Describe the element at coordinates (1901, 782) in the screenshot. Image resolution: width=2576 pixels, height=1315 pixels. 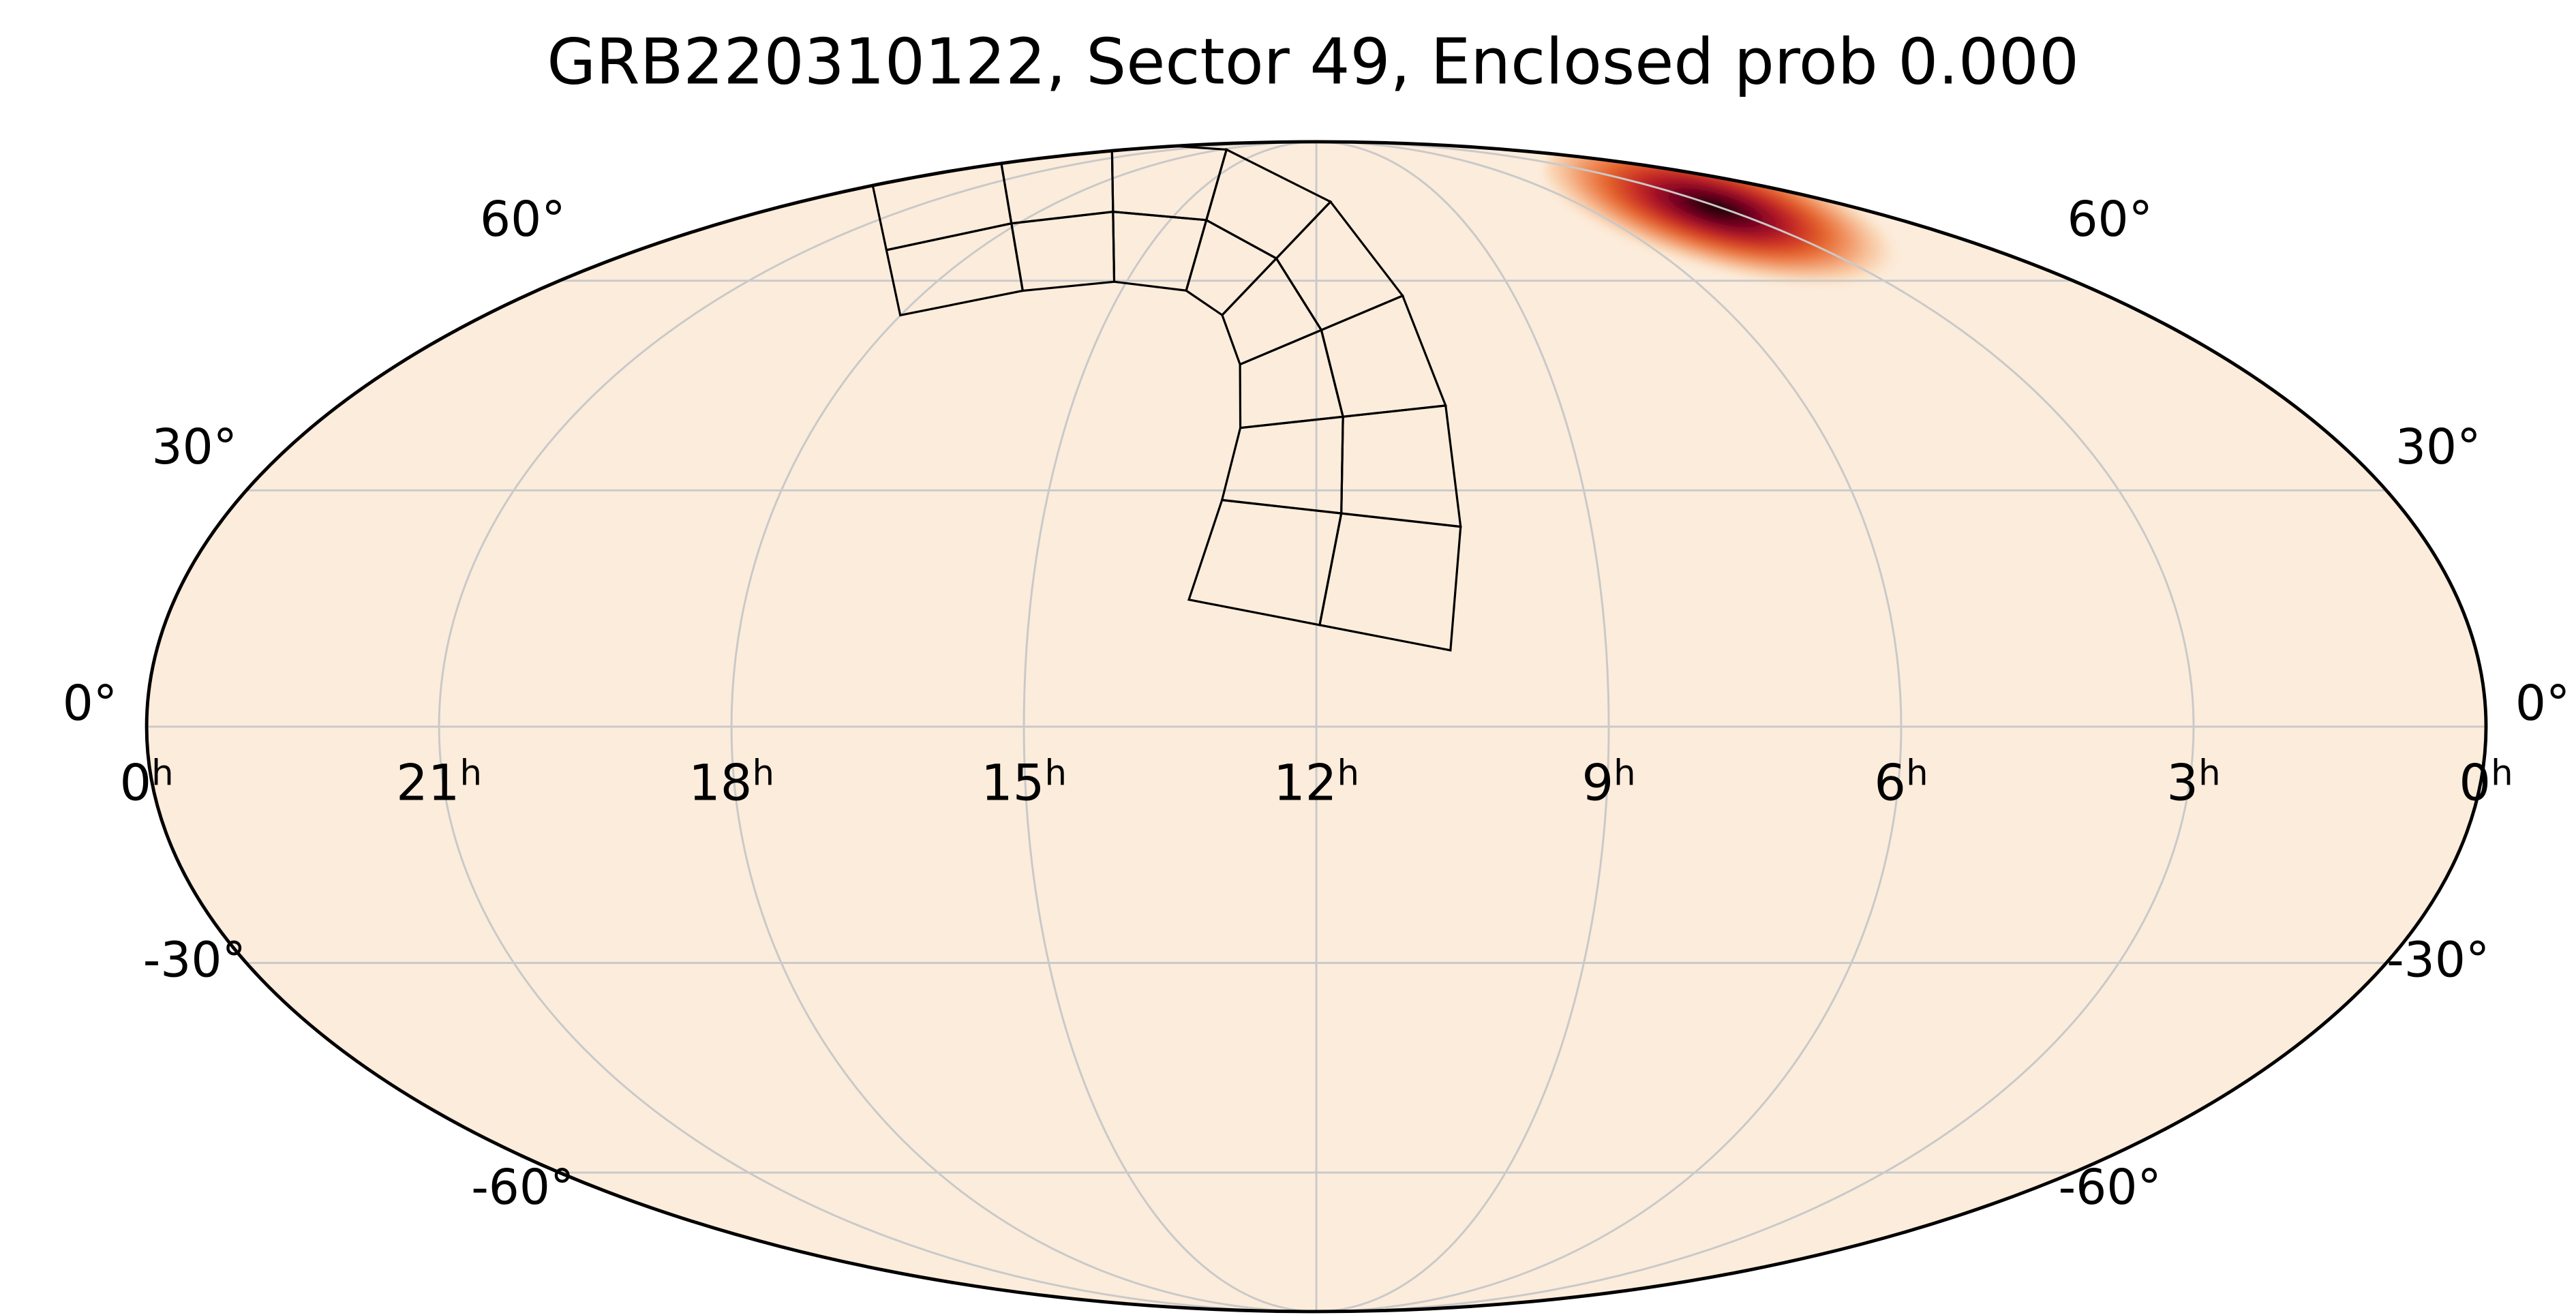
I see `ra-tick-label: 6h` at that location.